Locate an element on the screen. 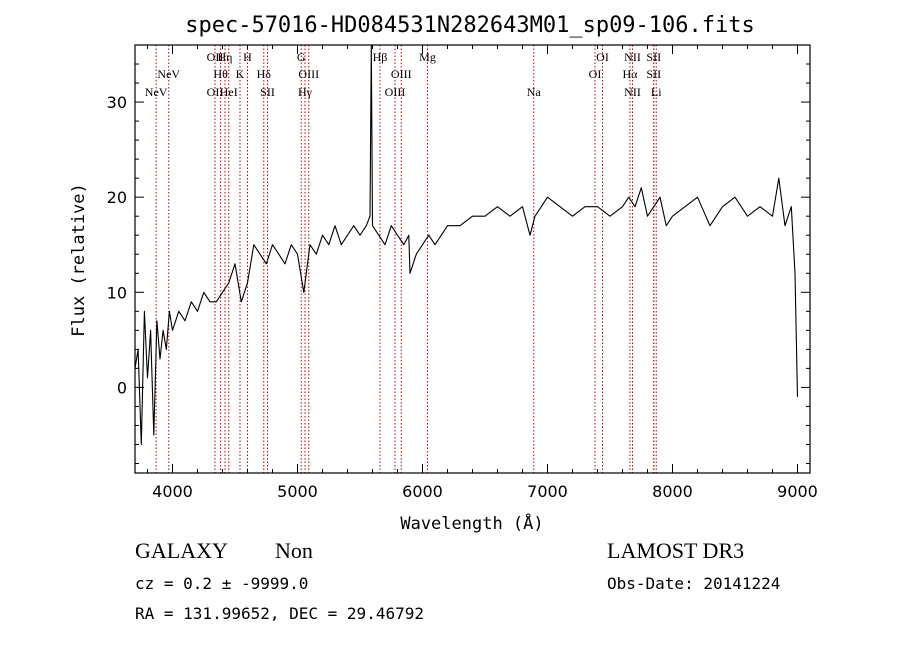 Image resolution: width=900 pixels, height=649 pixels. line-label: Hδ is located at coordinates (264, 74).